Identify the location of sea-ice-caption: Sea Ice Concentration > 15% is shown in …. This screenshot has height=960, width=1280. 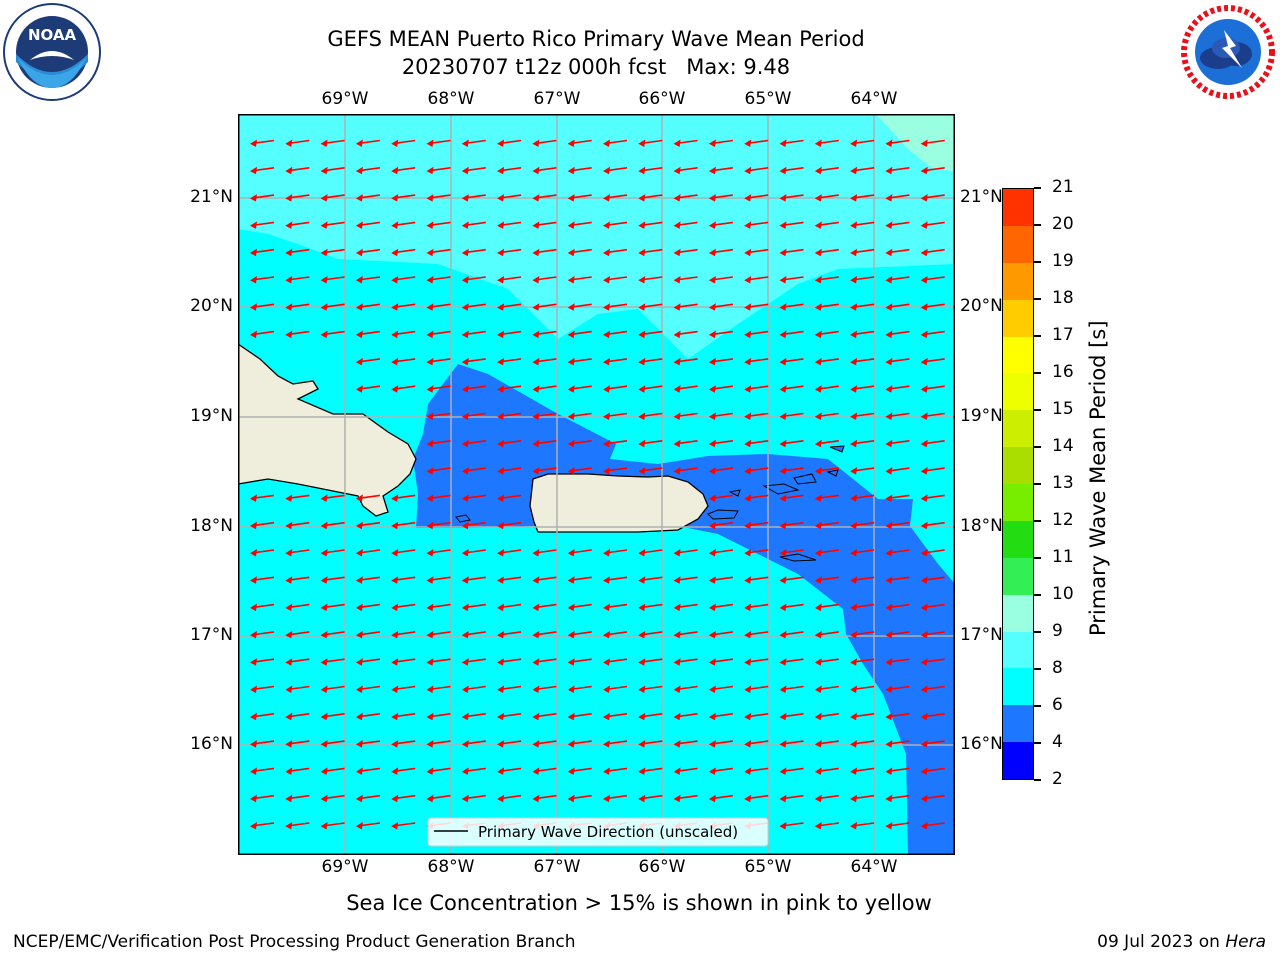
(639, 903).